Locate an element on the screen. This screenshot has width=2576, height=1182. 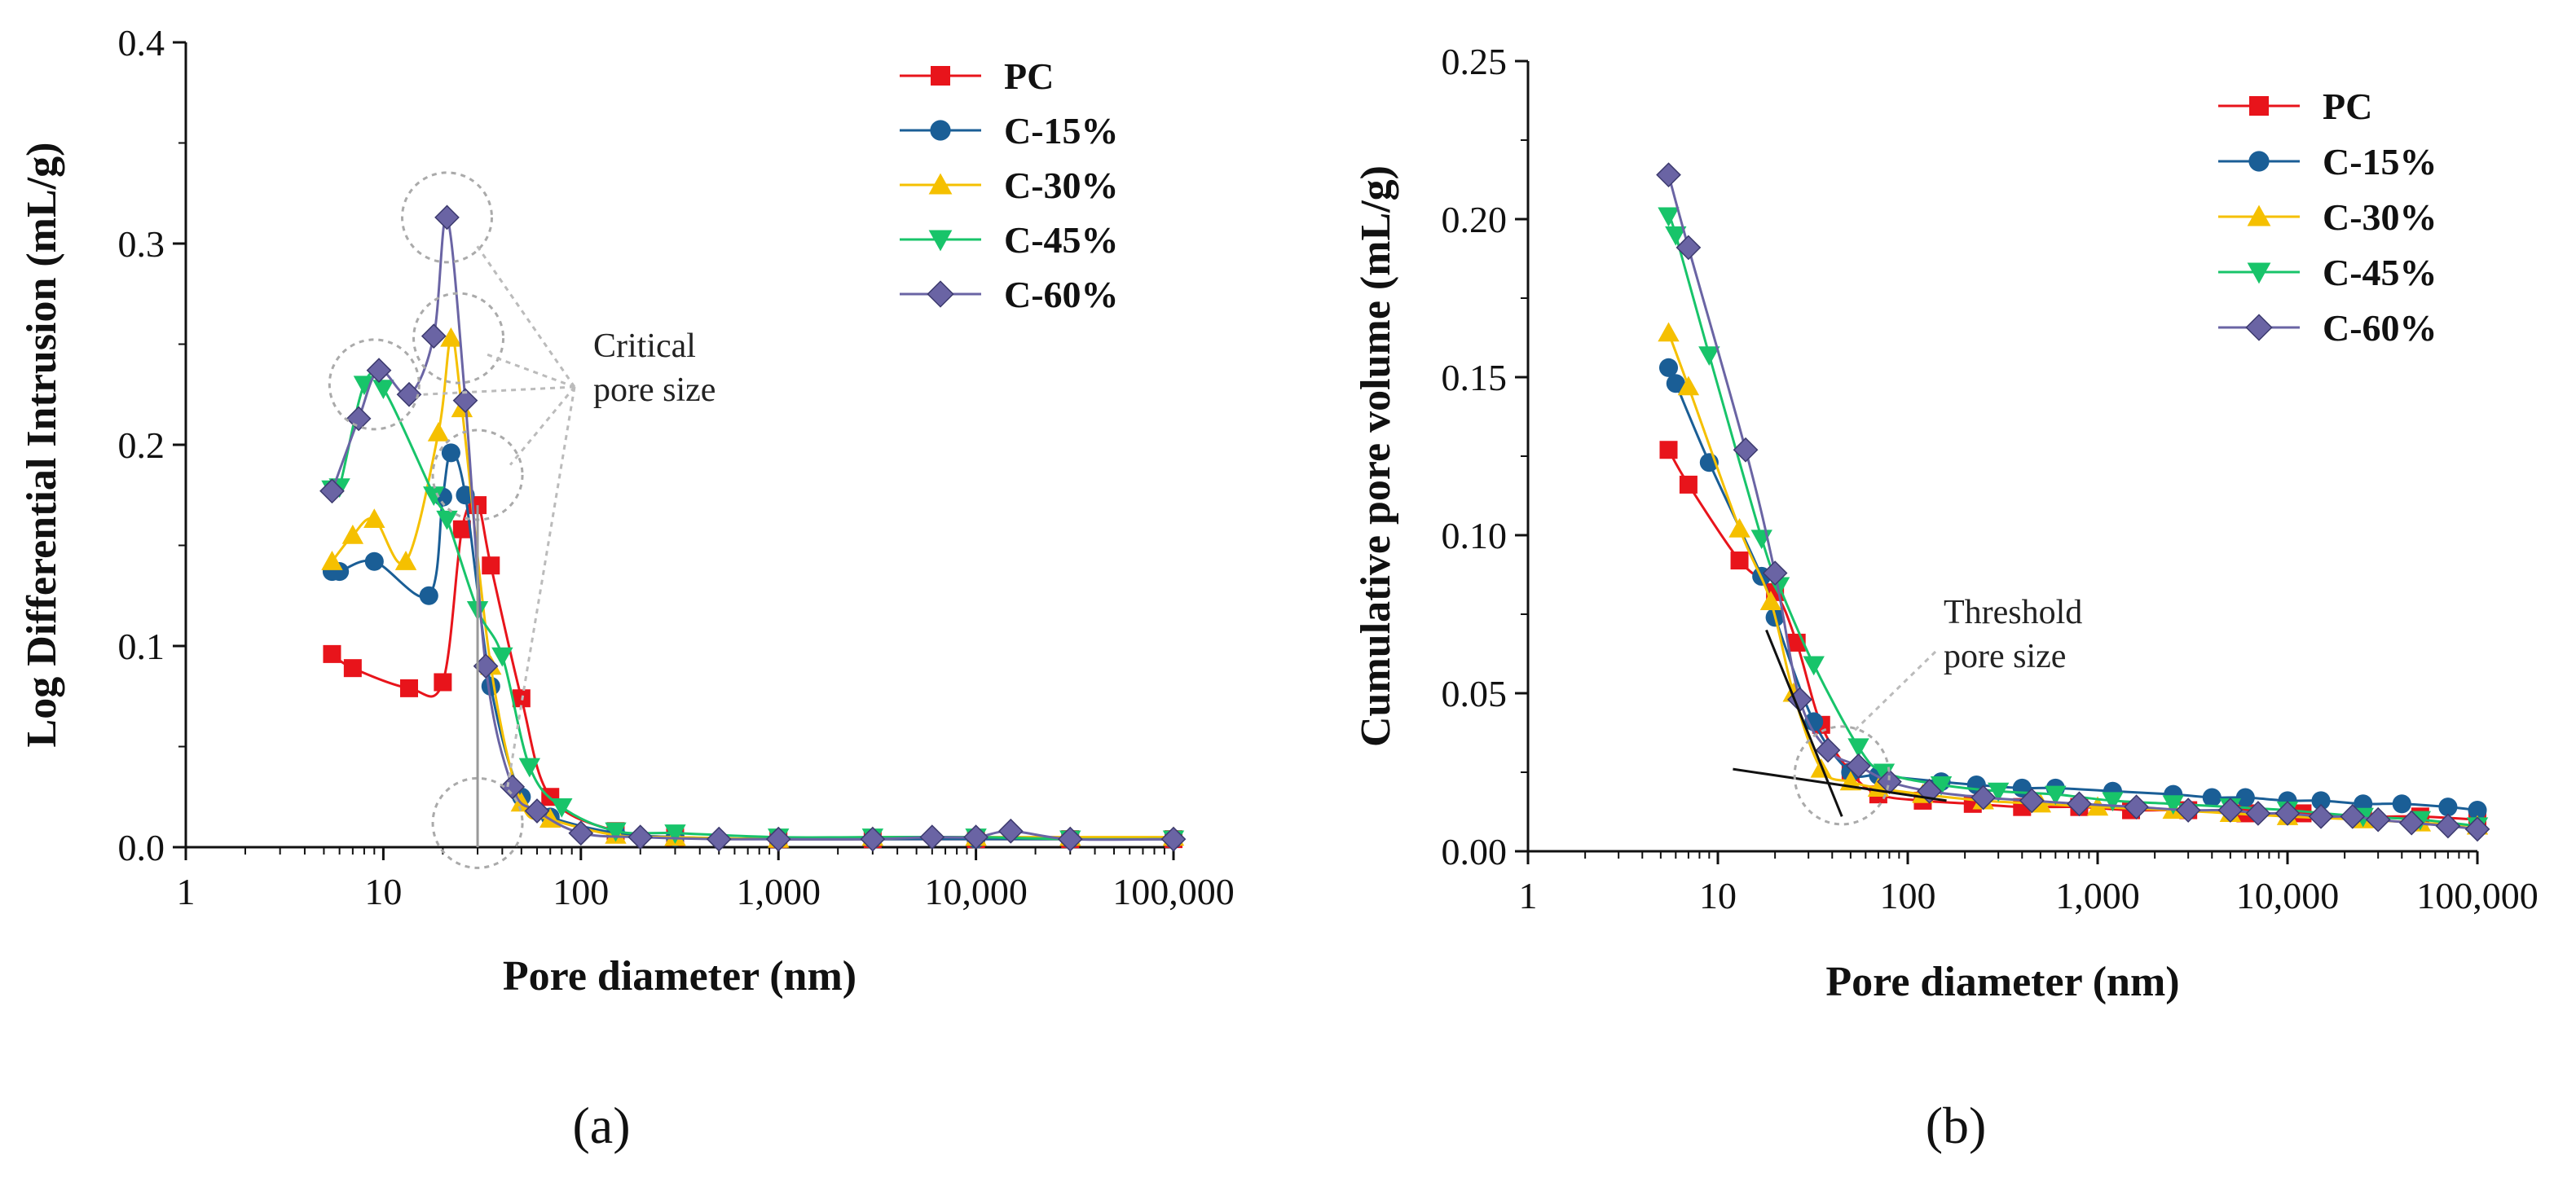
legend-label: C-45% is located at coordinates (1061, 240).